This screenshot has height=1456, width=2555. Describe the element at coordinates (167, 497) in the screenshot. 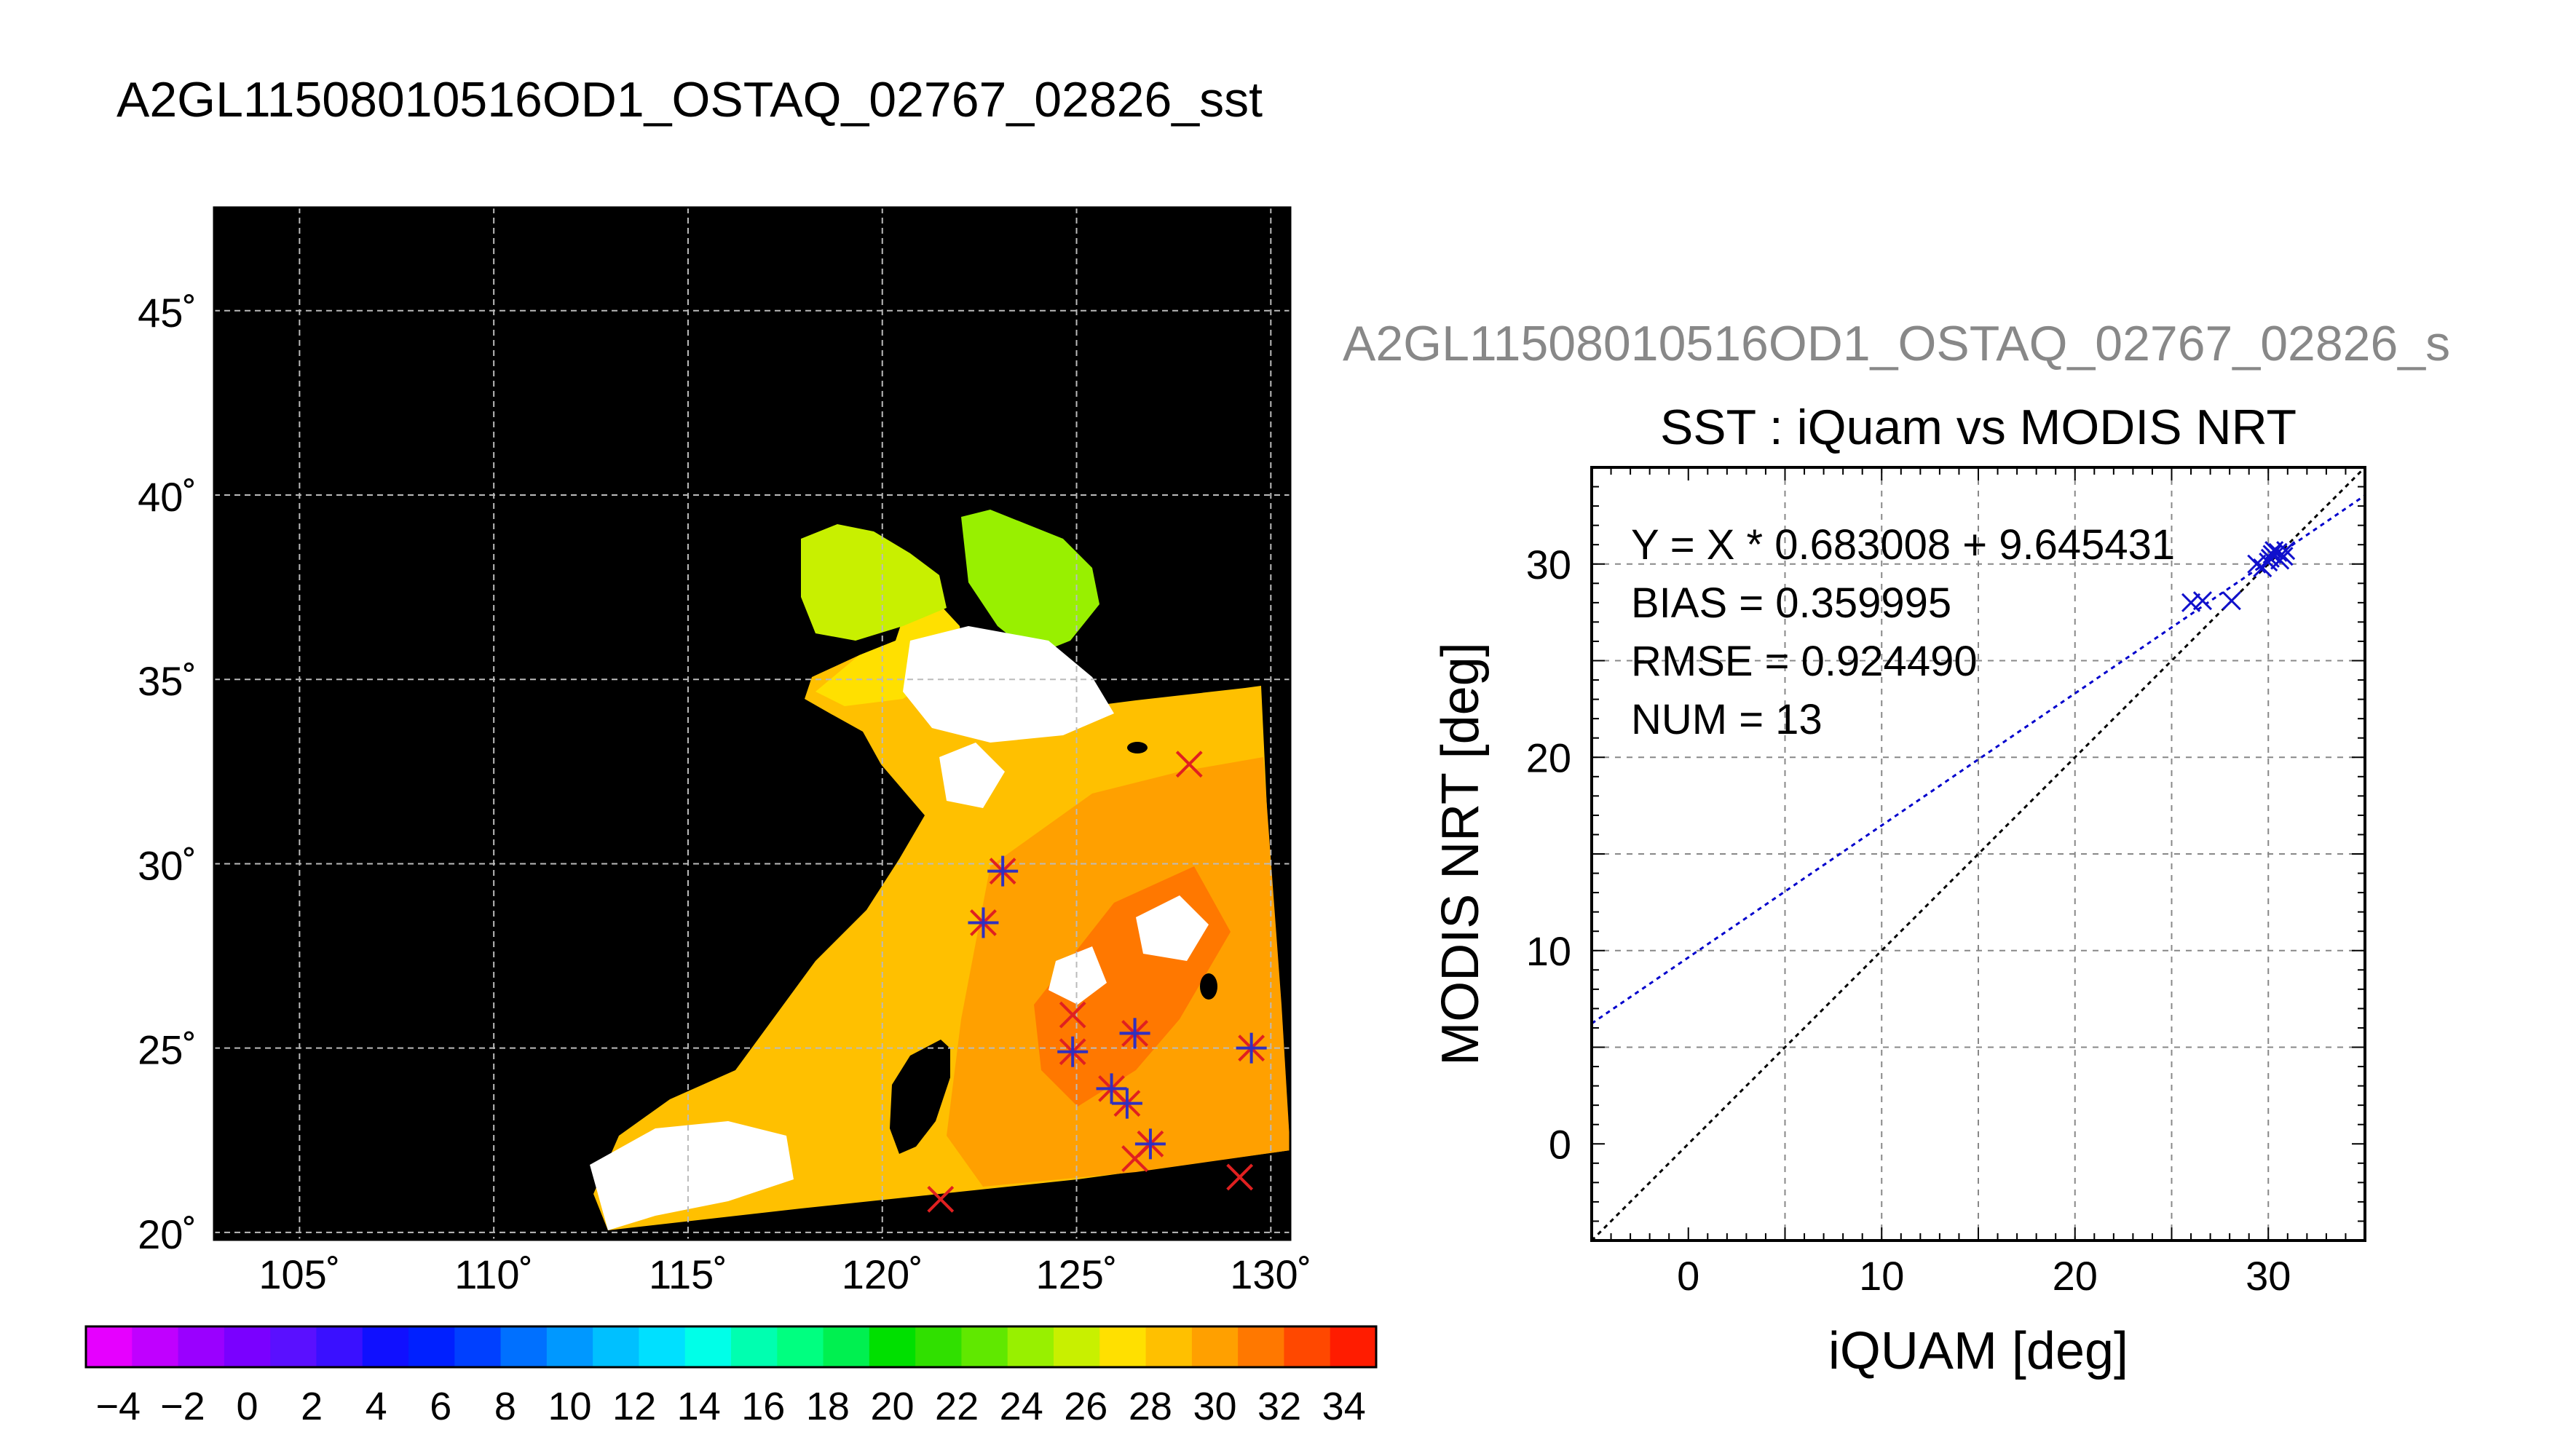

I see `map-lat-label: 40˚` at that location.